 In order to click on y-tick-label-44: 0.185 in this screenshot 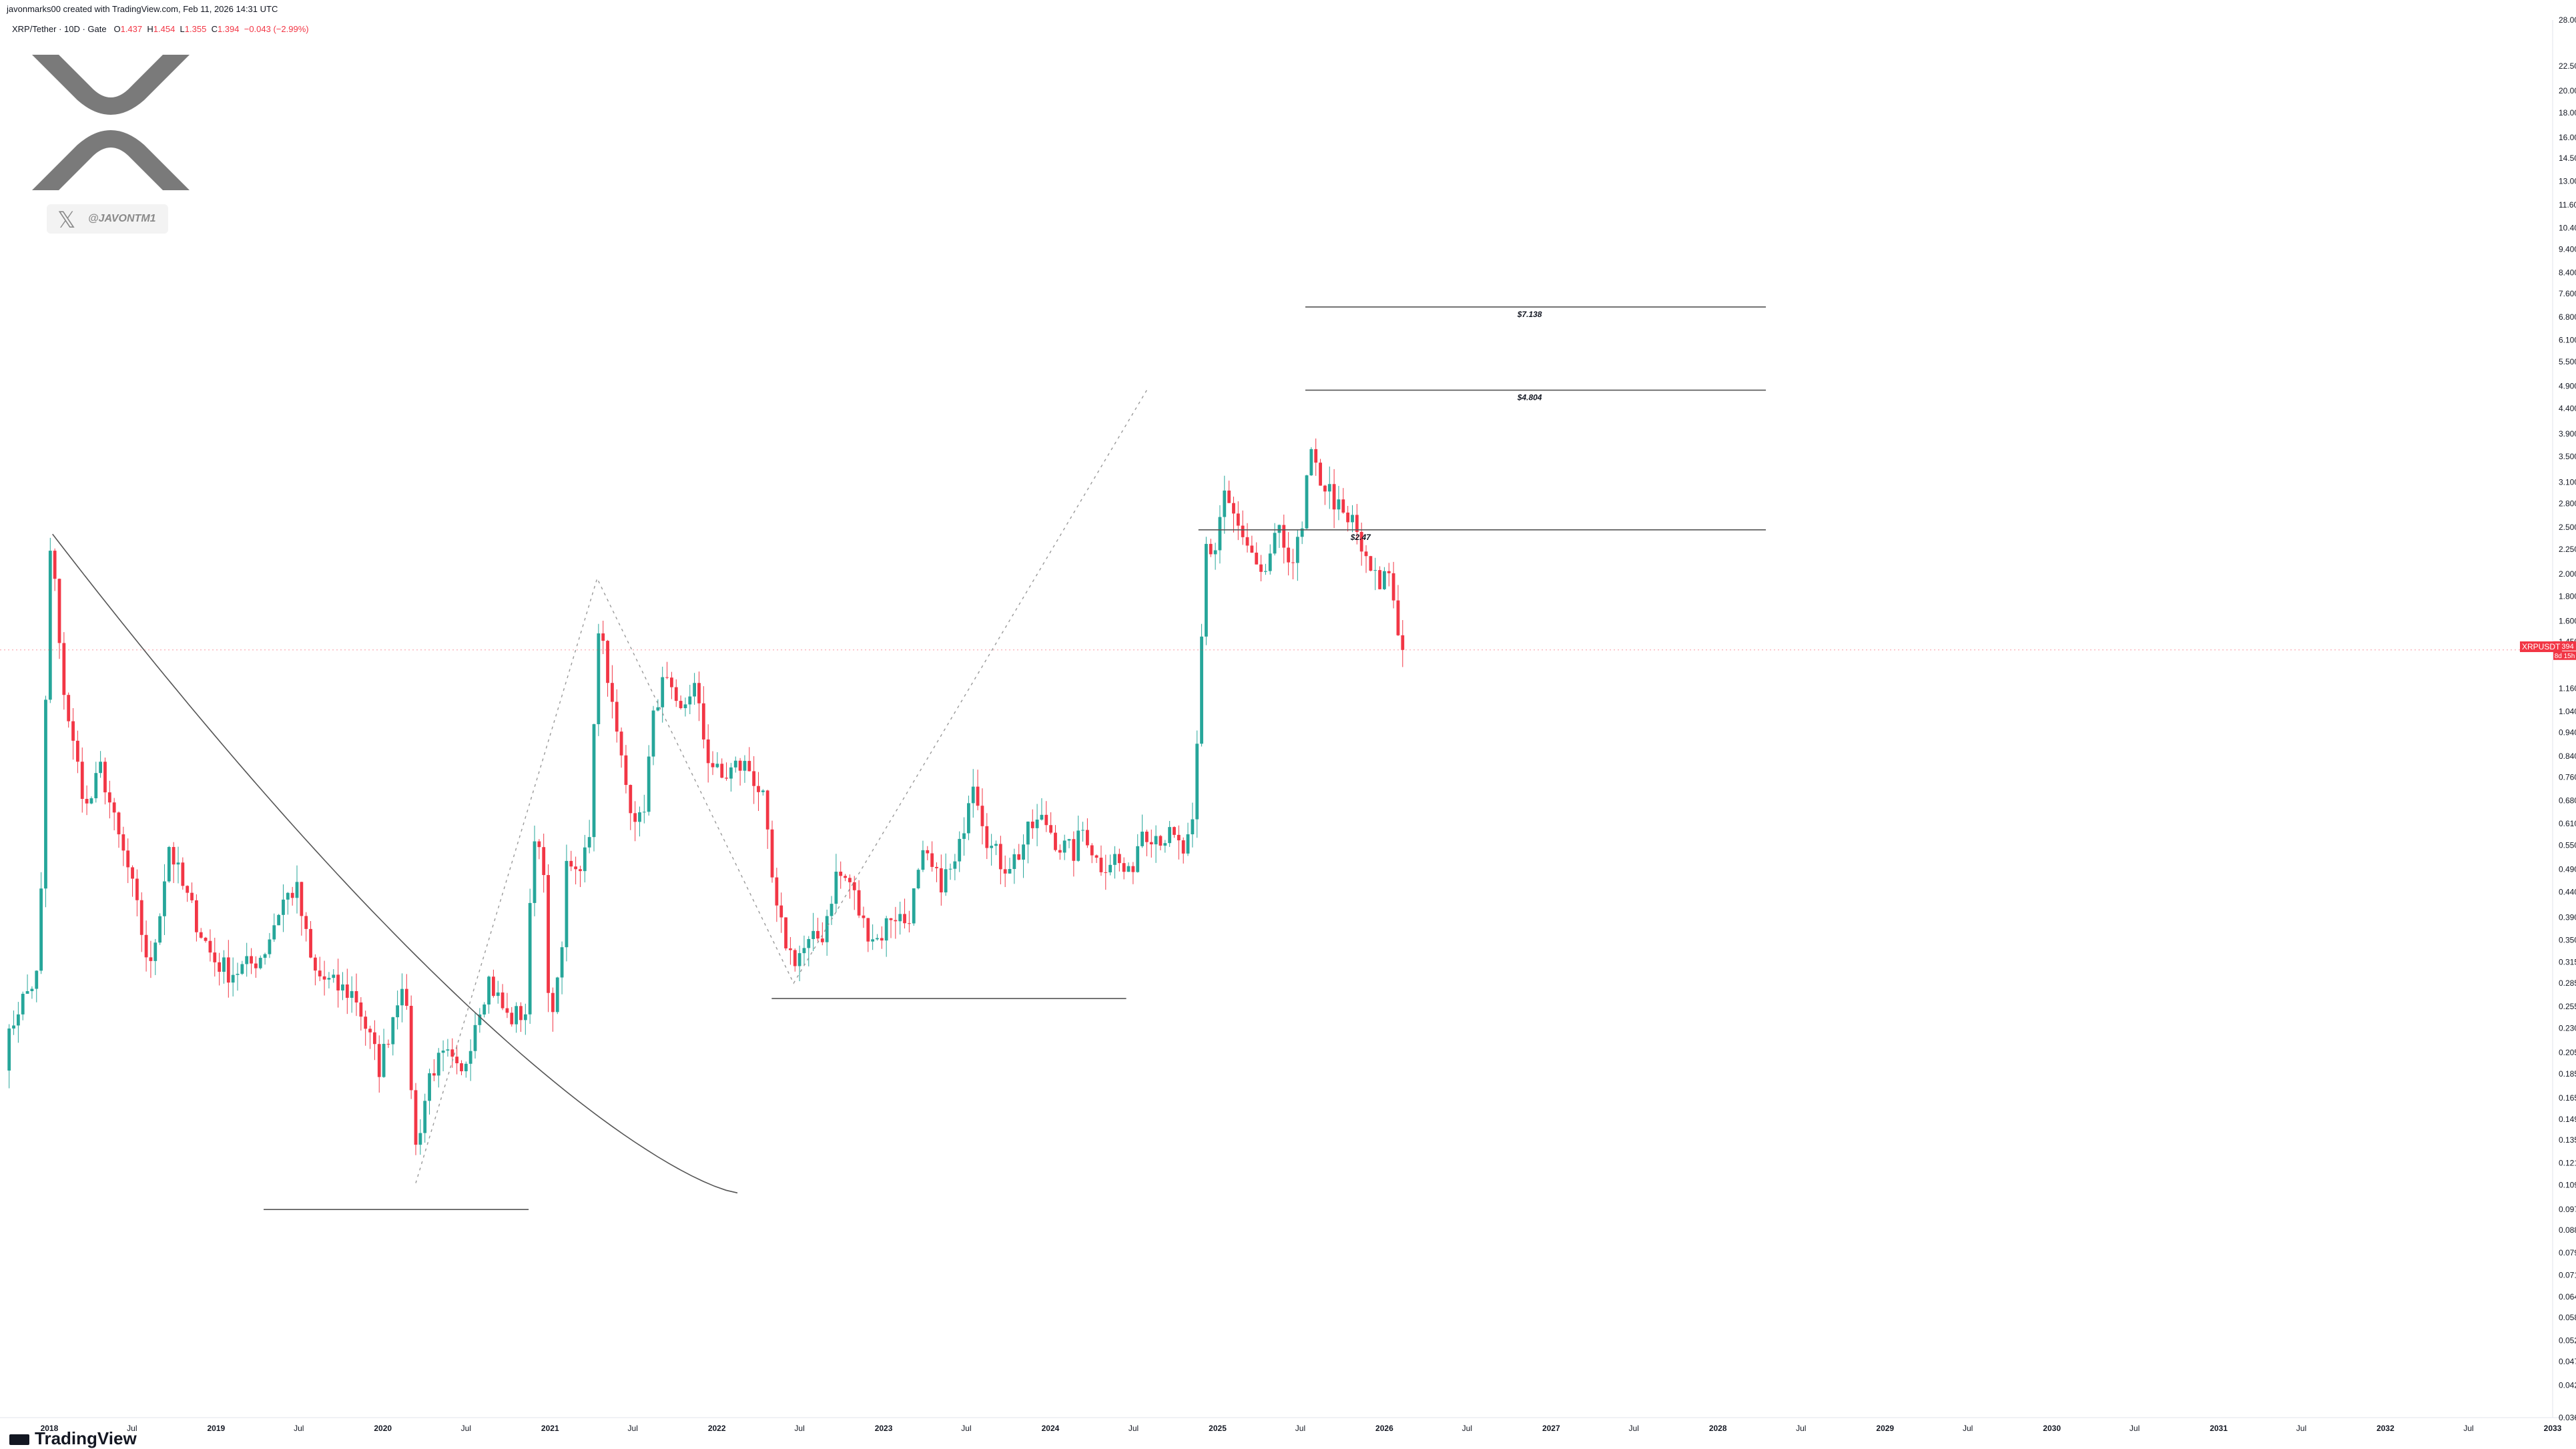, I will do `click(2567, 1074)`.